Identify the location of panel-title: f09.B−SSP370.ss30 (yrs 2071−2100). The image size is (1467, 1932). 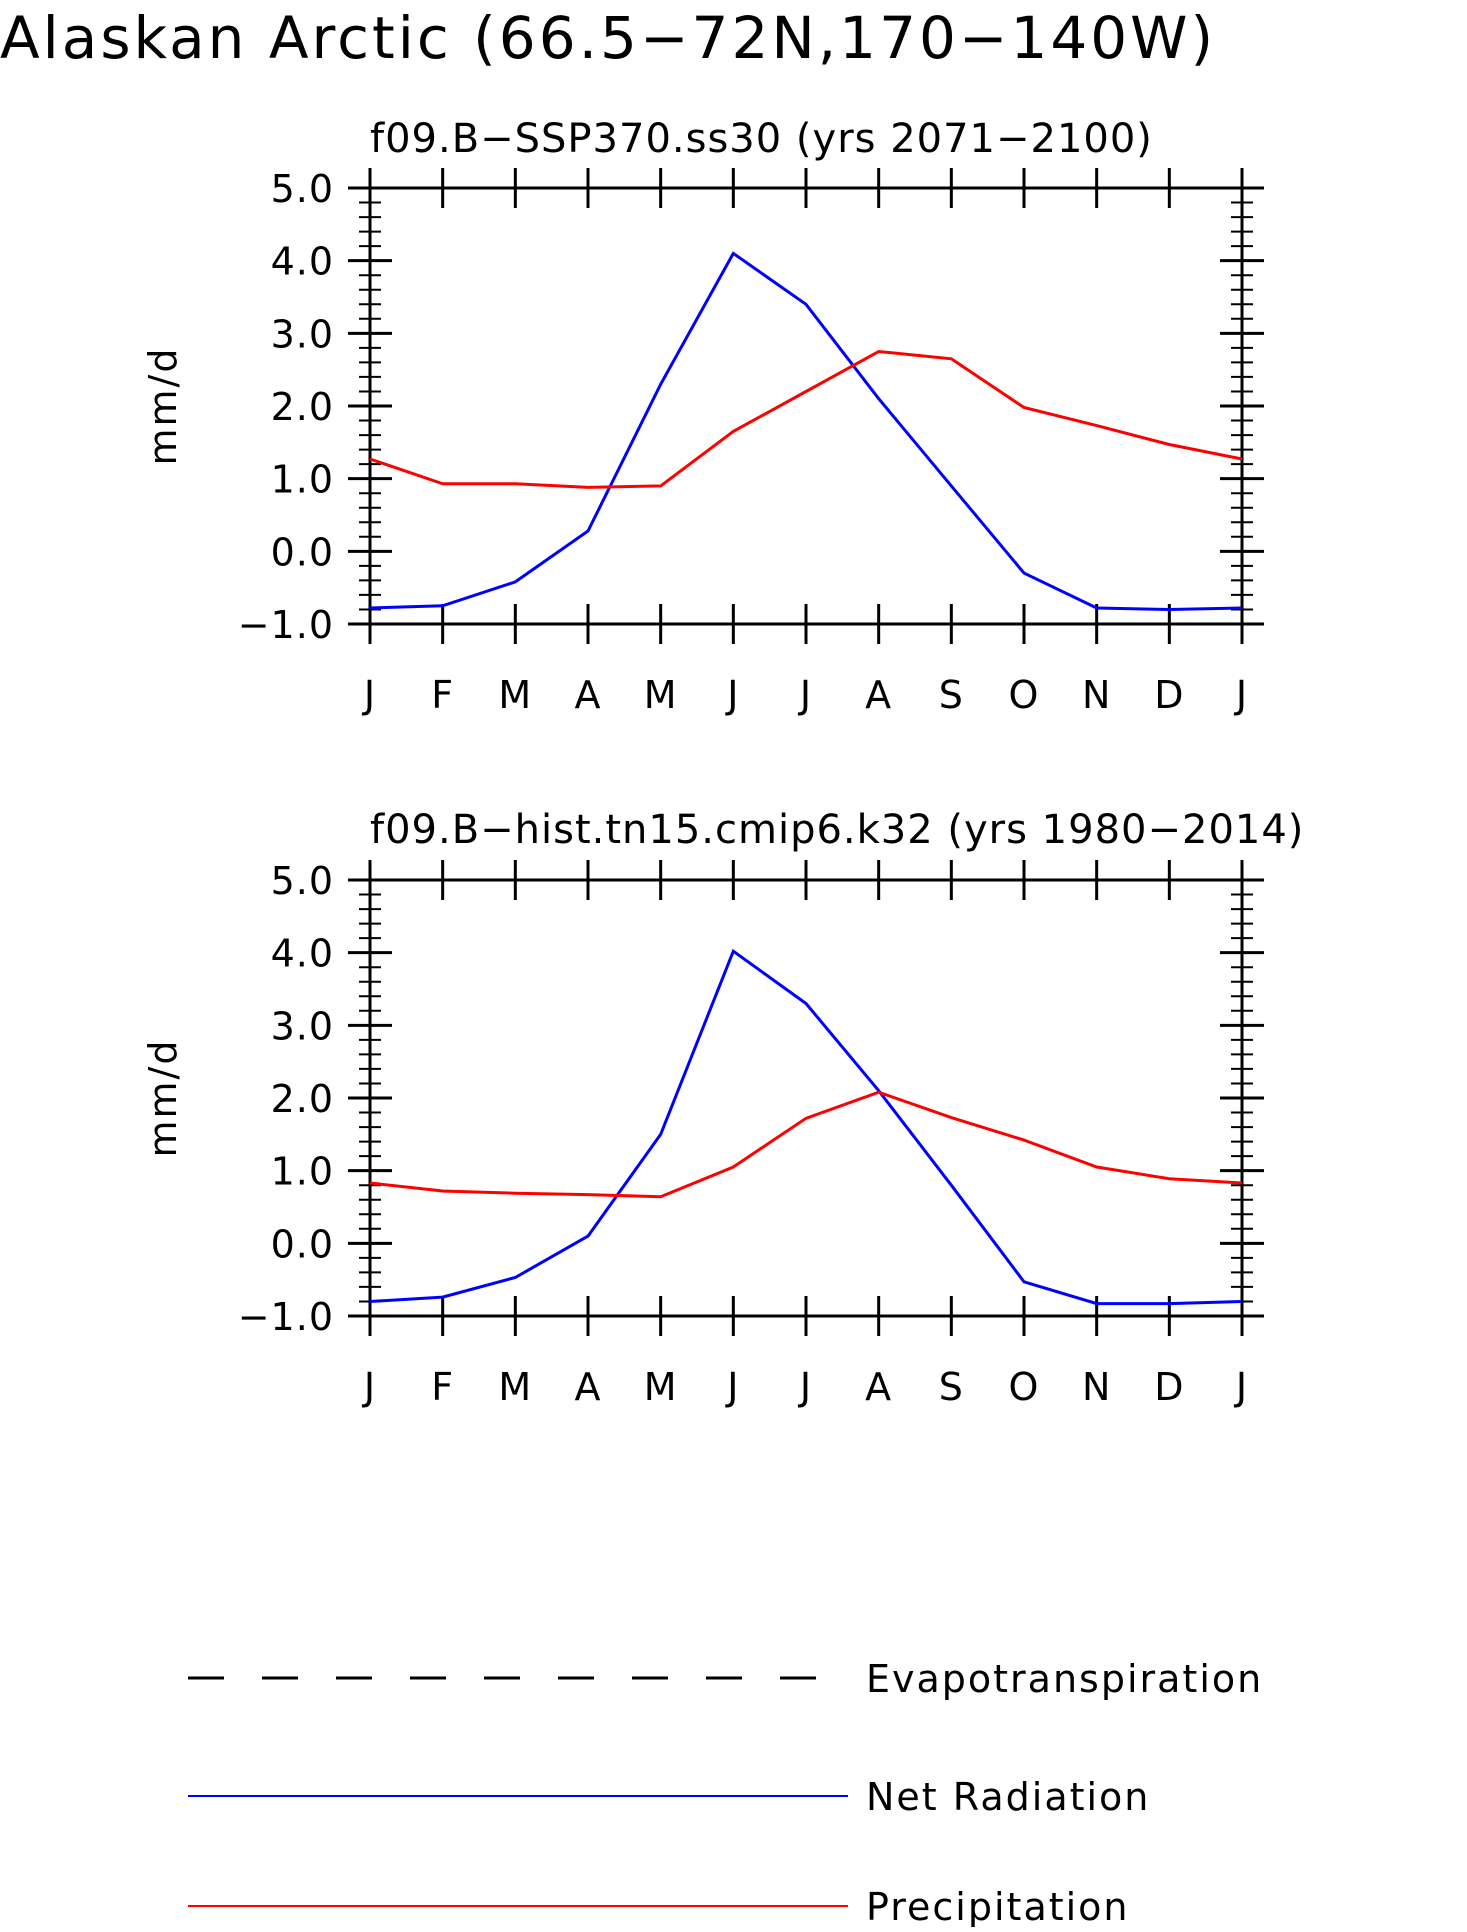
(761, 139).